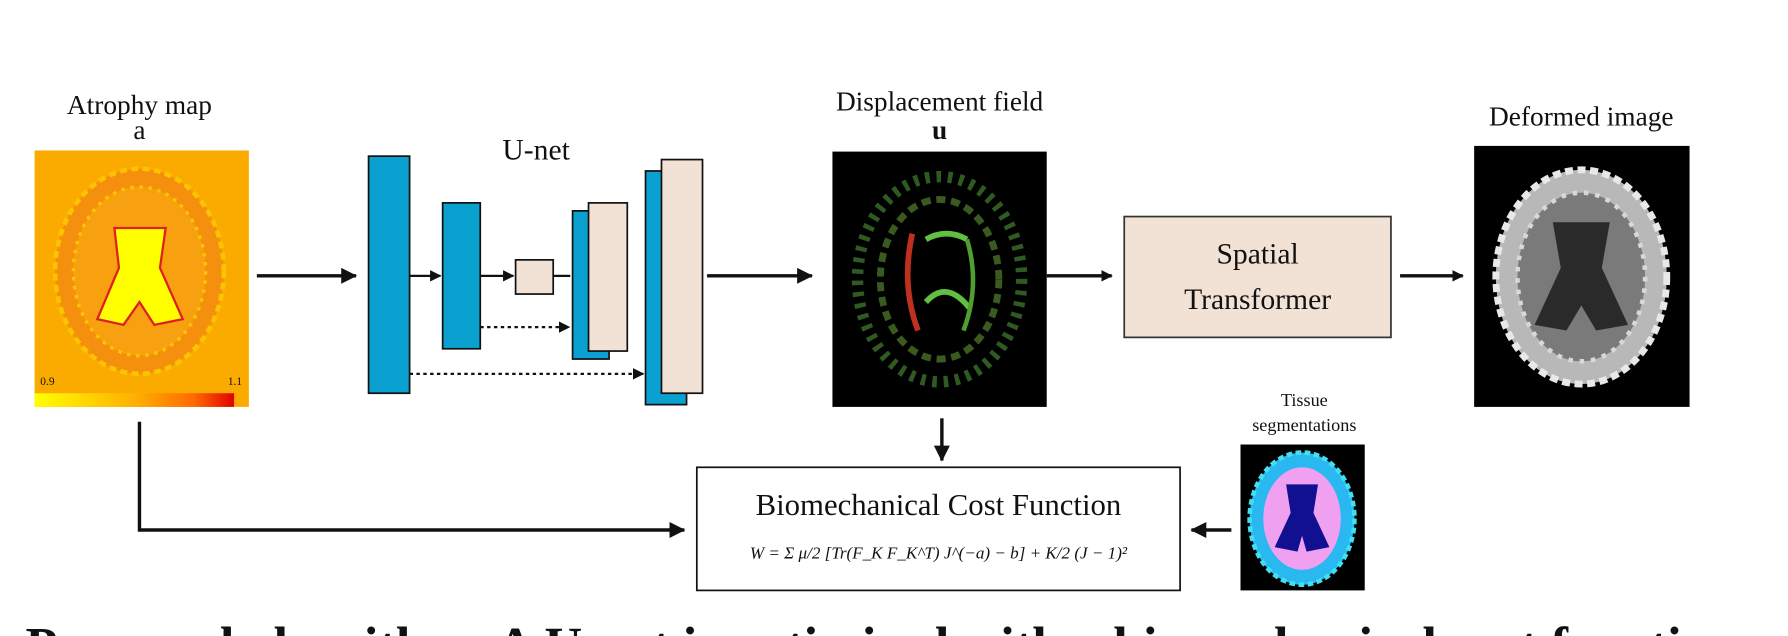 Image resolution: width=1788 pixels, height=636 pixels. What do you see at coordinates (1302, 517) in the screenshot?
I see `tissue-image` at bounding box center [1302, 517].